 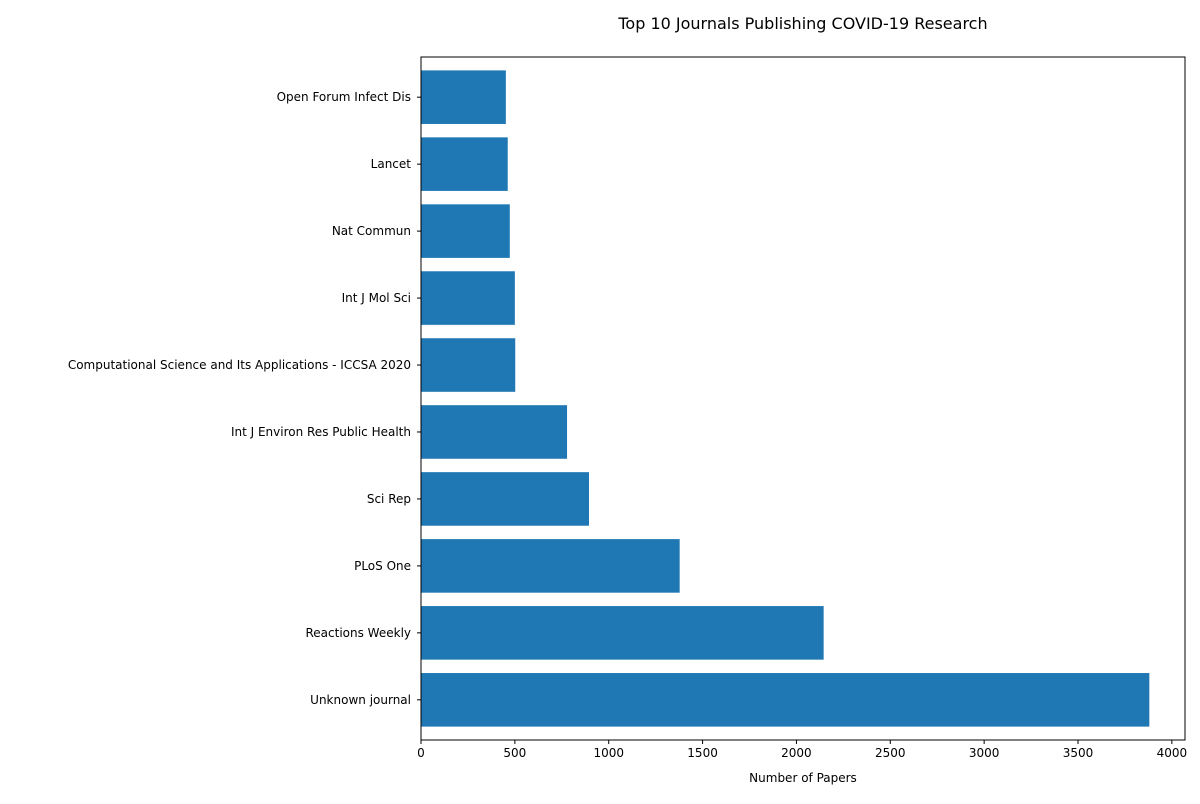 I want to click on x-tick-label: 2000, so click(x=796, y=753).